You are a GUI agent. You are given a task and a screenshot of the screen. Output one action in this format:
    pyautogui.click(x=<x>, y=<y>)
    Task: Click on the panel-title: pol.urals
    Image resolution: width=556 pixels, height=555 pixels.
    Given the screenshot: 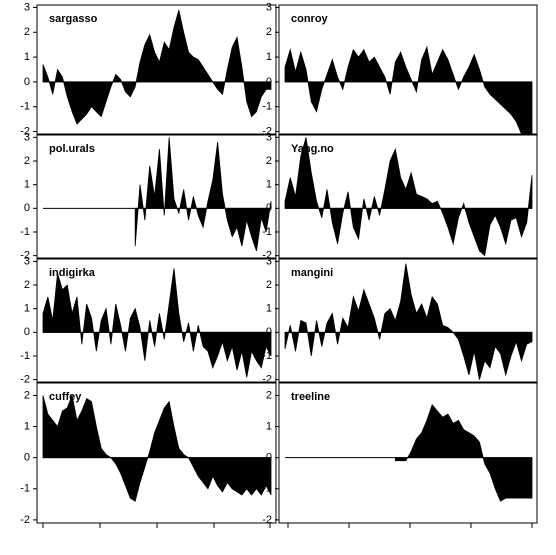 What is the action you would take?
    pyautogui.click(x=72, y=149)
    